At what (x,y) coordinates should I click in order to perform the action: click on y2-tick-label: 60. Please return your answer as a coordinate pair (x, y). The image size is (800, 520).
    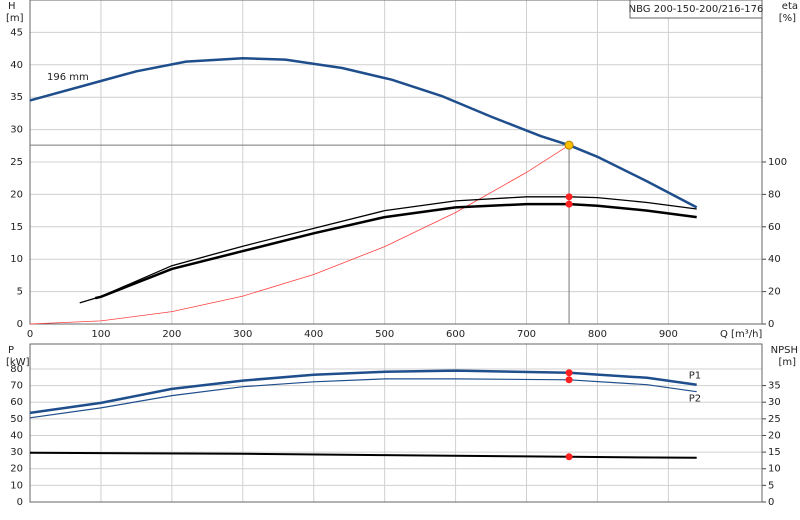
    Looking at the image, I should click on (774, 227).